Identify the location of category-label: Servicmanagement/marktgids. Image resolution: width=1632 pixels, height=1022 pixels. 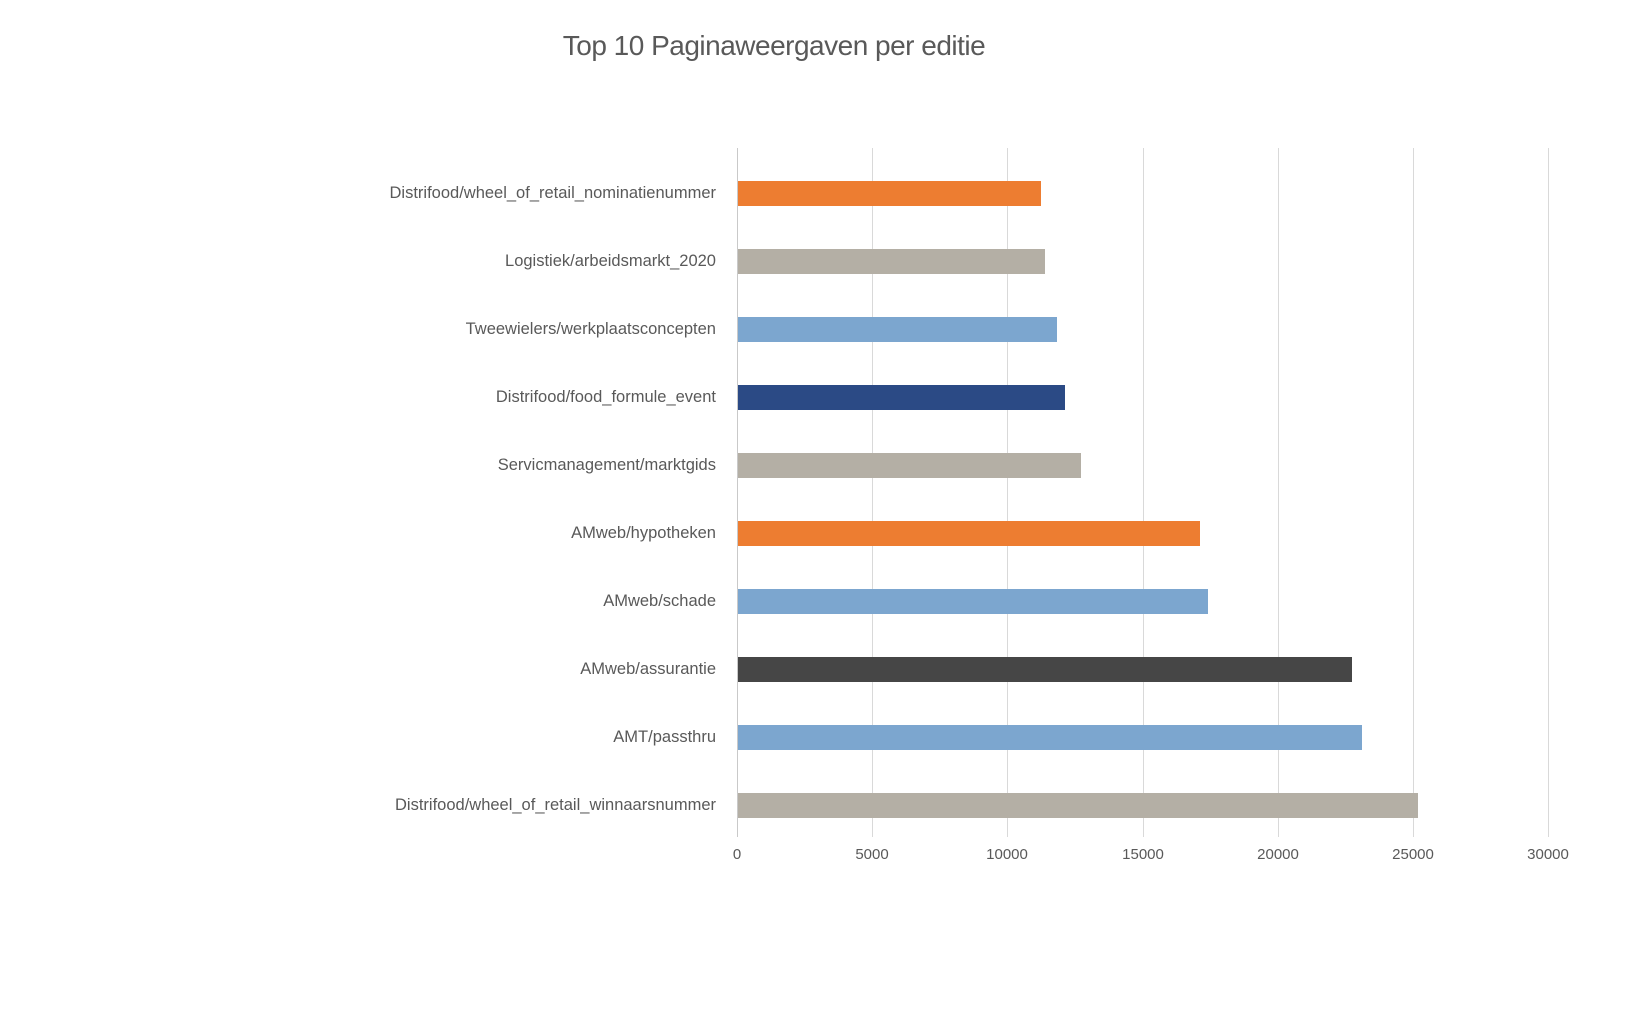
(606, 465).